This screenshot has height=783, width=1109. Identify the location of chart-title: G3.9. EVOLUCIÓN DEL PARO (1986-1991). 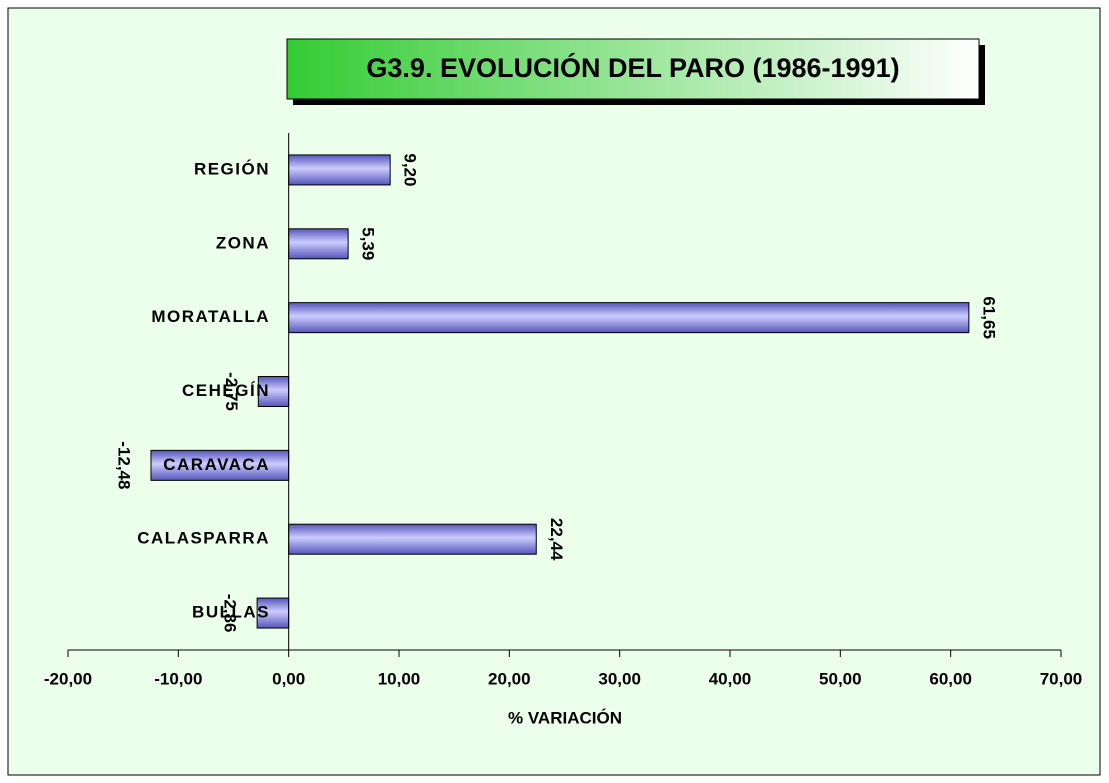
(632, 67).